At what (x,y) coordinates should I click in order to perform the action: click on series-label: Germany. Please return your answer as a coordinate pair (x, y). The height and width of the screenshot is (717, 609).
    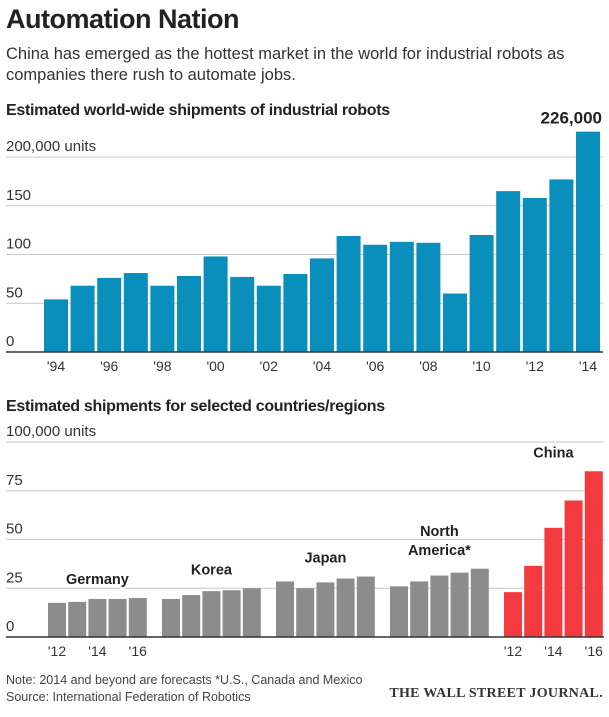
    Looking at the image, I should click on (97, 580).